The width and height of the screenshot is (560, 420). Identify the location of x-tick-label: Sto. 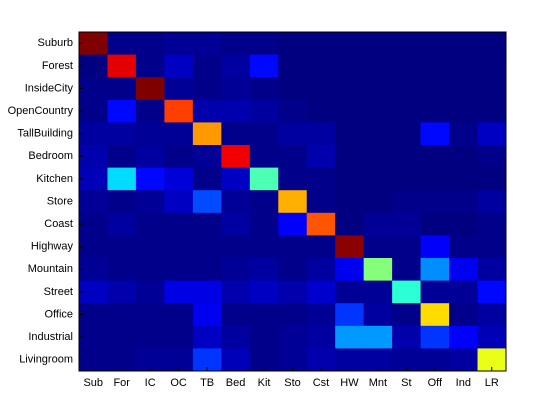
(292, 383).